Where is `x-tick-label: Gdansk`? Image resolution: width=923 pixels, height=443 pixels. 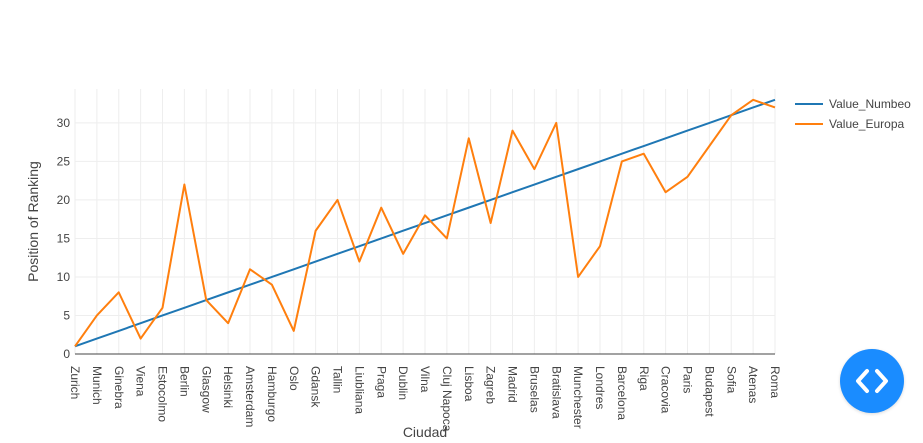 x-tick-label: Gdansk is located at coordinates (316, 387).